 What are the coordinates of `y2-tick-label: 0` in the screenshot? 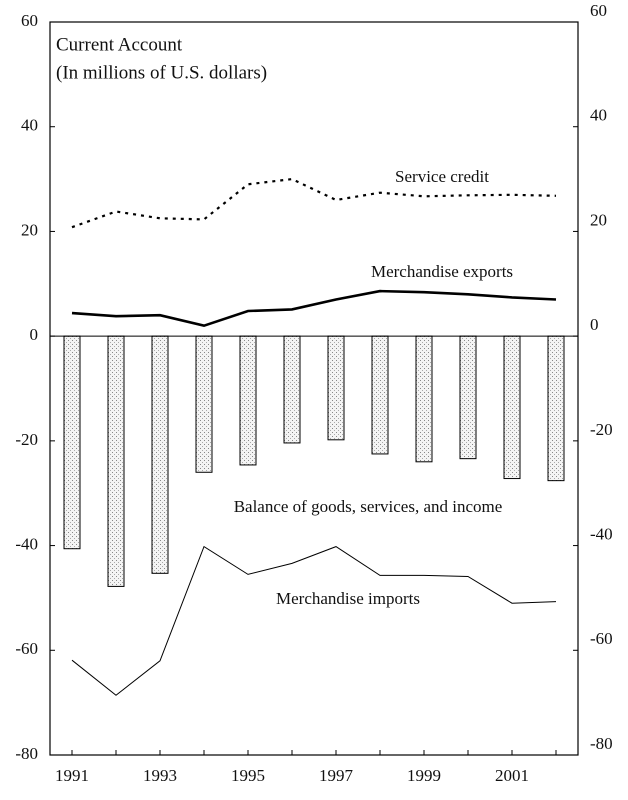 It's located at (594, 324).